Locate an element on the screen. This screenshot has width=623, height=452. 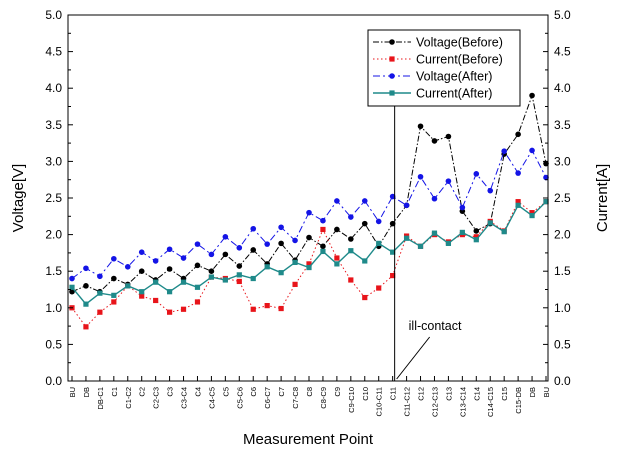
ill-contact-annotation: ill-contact is located at coordinates (435, 326).